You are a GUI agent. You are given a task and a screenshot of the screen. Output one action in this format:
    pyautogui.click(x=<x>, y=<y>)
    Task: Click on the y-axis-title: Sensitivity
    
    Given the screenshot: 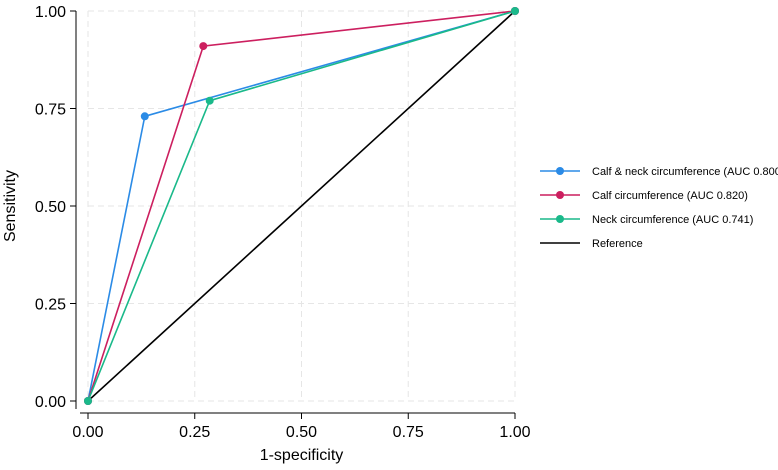 What is the action you would take?
    pyautogui.click(x=10, y=206)
    